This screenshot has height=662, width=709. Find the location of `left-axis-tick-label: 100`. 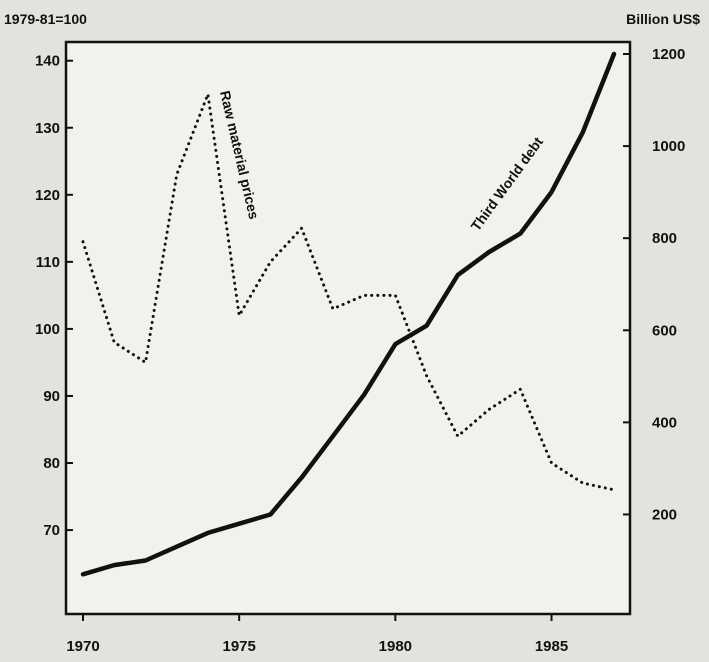

left-axis-tick-label: 100 is located at coordinates (47, 329).